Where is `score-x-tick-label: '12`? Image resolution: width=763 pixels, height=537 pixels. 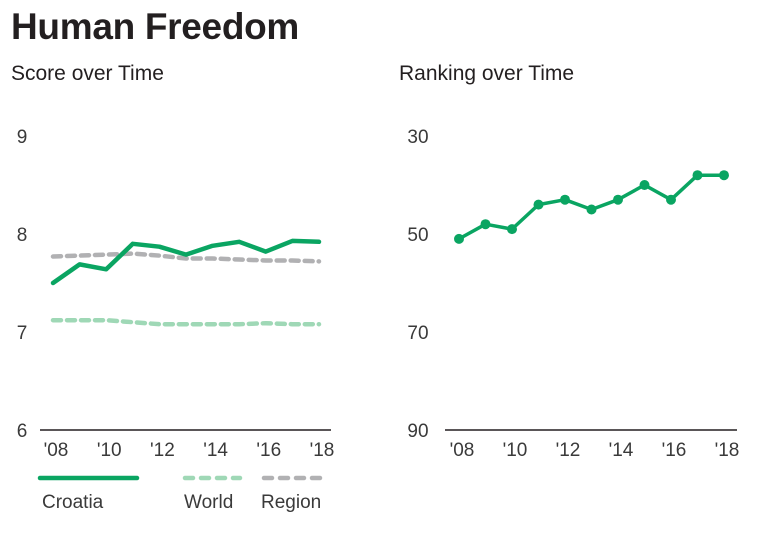
score-x-tick-label: '12 is located at coordinates (162, 450).